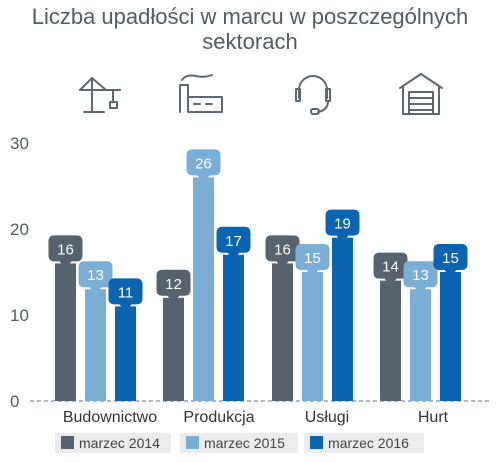  What do you see at coordinates (19, 315) in the screenshot?
I see `y-tick-label: 10` at bounding box center [19, 315].